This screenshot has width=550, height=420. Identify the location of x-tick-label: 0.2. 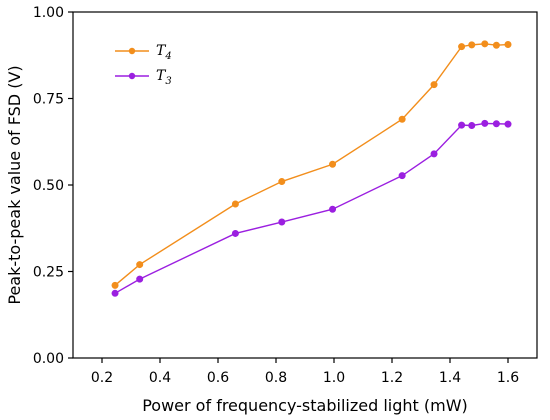
(102, 378).